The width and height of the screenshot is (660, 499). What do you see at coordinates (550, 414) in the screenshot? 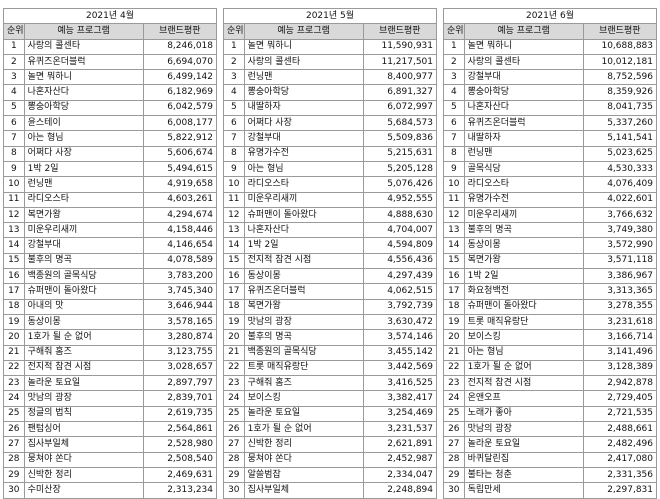
I see `table-row: 25 노래가 좋아 2,721,535` at bounding box center [550, 414].